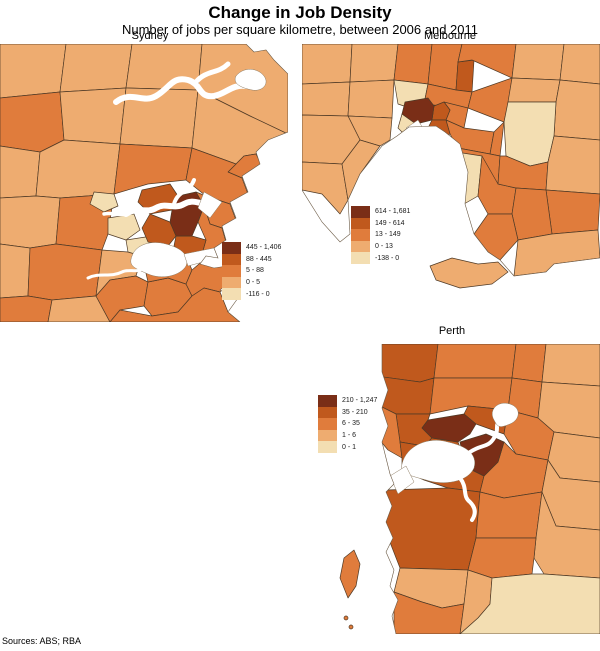 The image size is (600, 651). I want to click on legend-label: 88 - 445, so click(259, 259).